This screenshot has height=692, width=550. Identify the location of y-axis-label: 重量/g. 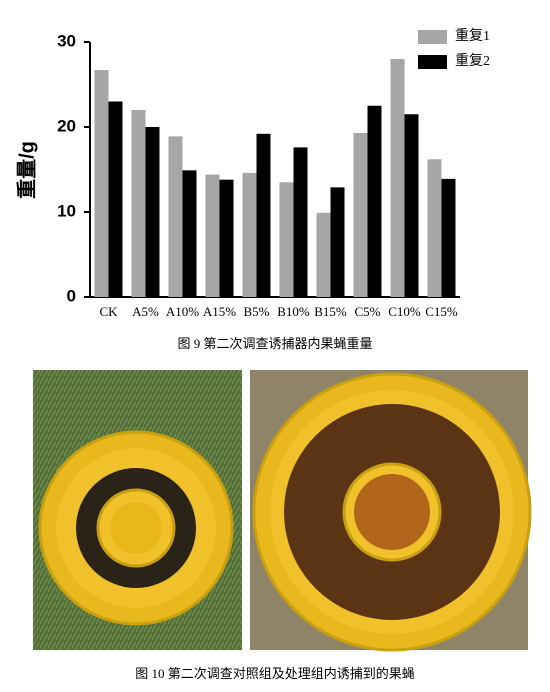
(26, 170).